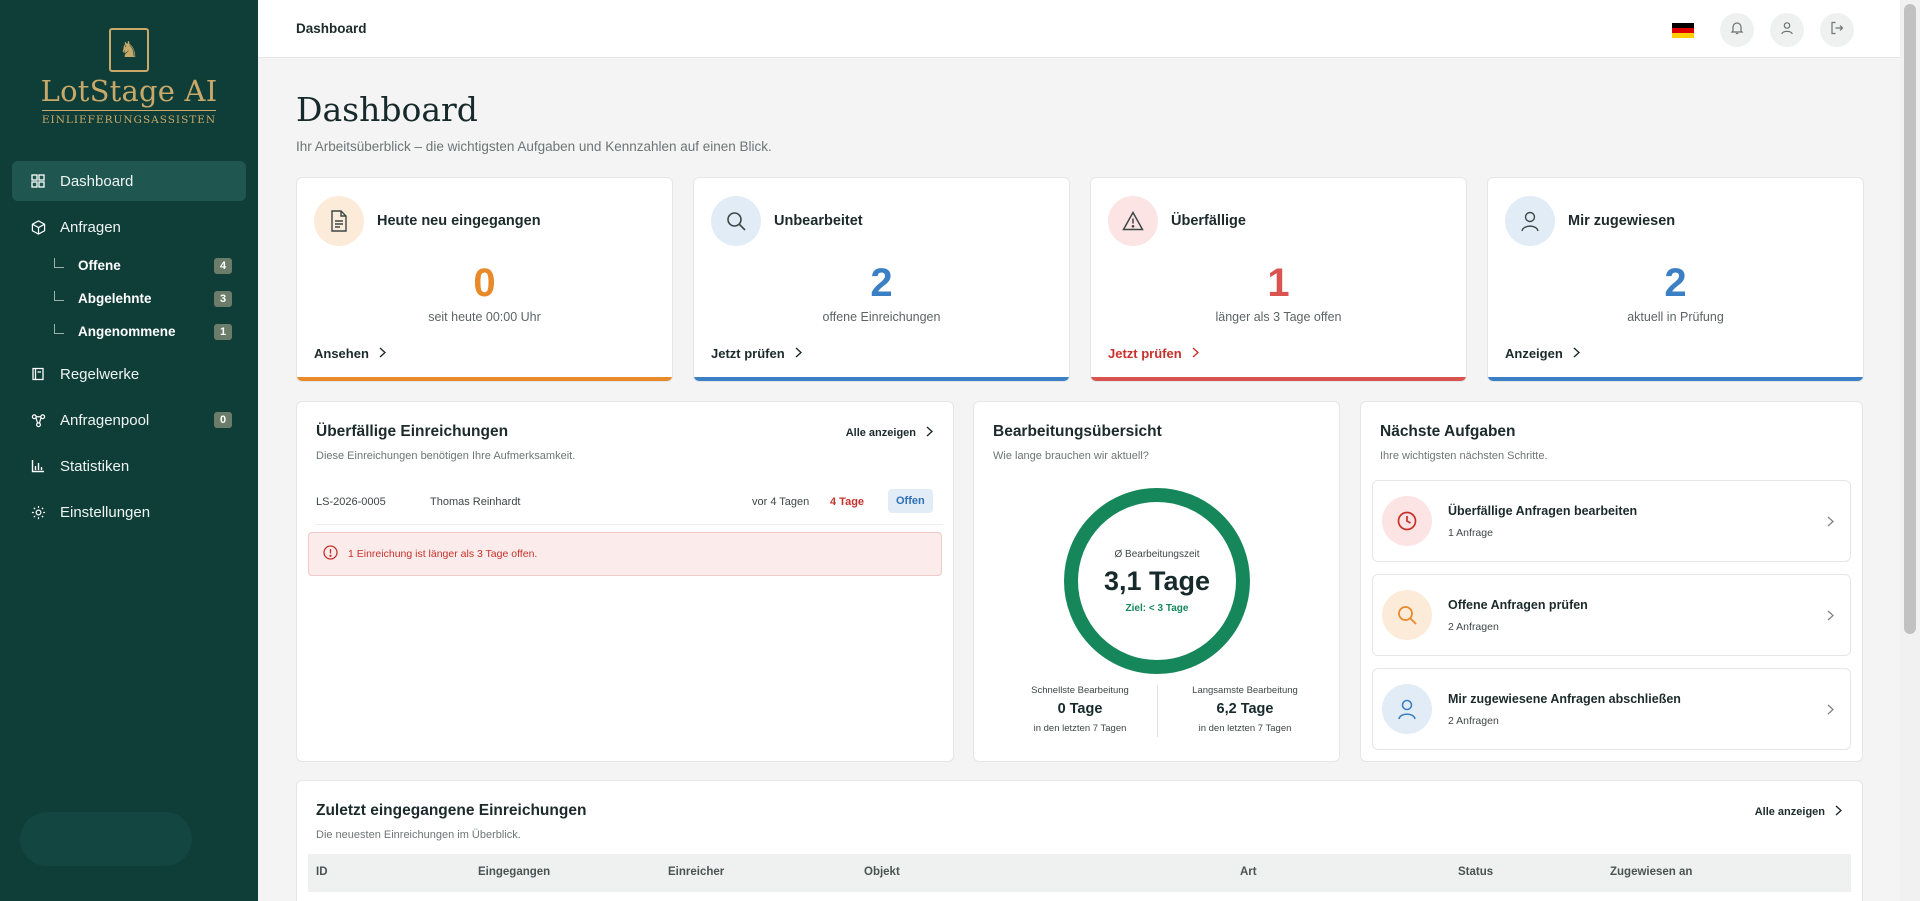  Describe the element at coordinates (847, 502) in the screenshot. I see `overdue-days: 4 Tage` at that location.